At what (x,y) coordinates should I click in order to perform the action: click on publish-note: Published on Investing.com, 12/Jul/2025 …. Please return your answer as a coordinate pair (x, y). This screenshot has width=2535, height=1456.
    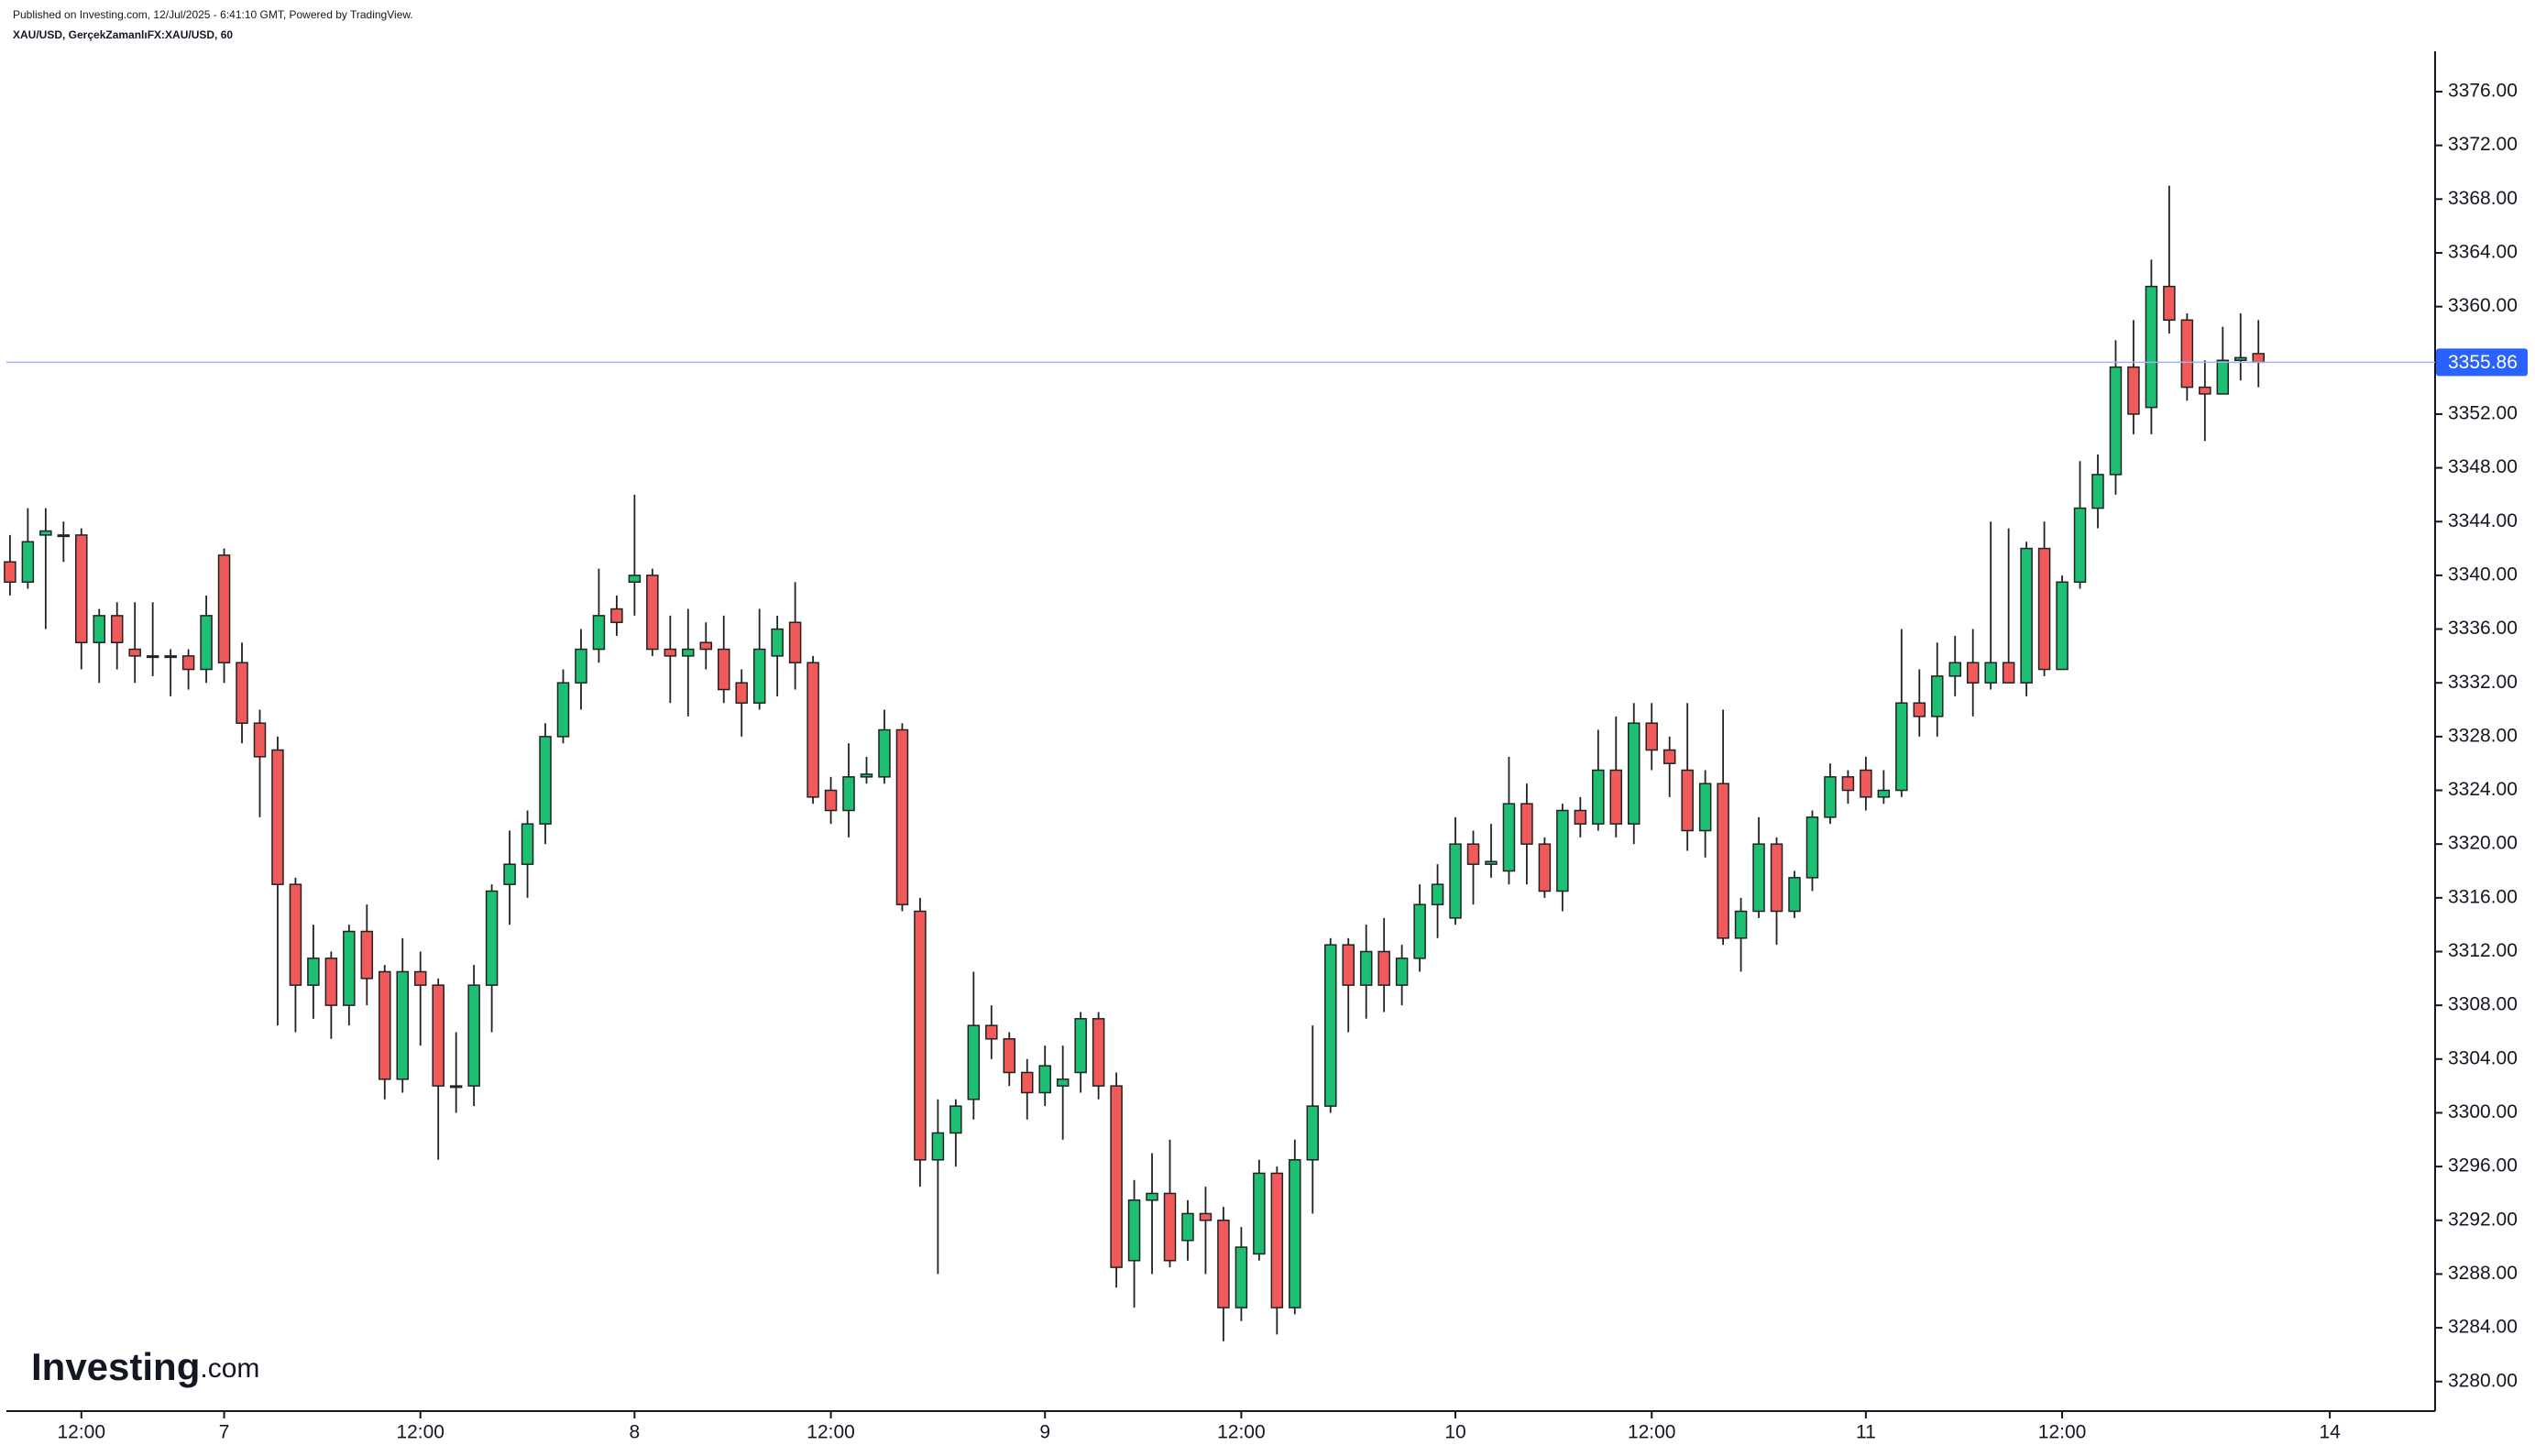
    Looking at the image, I should click on (213, 14).